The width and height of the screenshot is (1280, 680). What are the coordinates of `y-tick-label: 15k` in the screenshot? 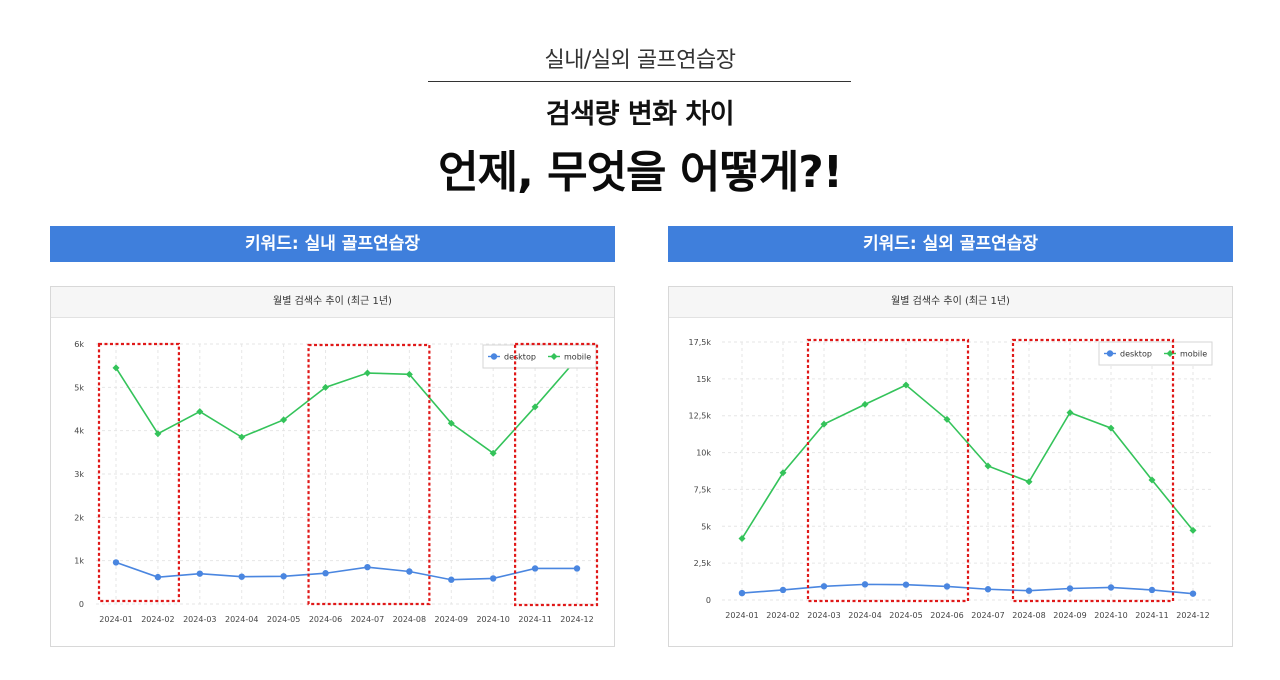 It's located at (703, 379).